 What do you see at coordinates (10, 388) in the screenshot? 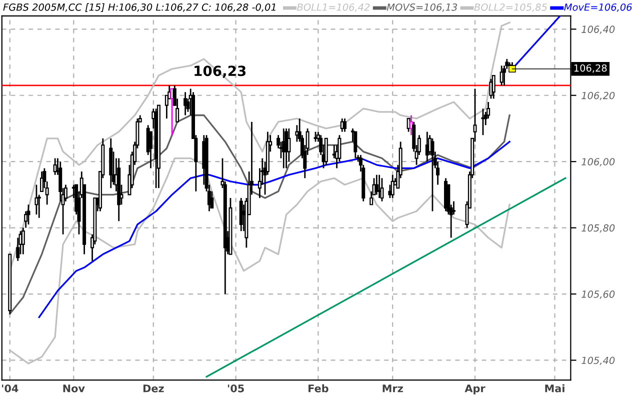
I see `x-tick-label: '04` at bounding box center [10, 388].